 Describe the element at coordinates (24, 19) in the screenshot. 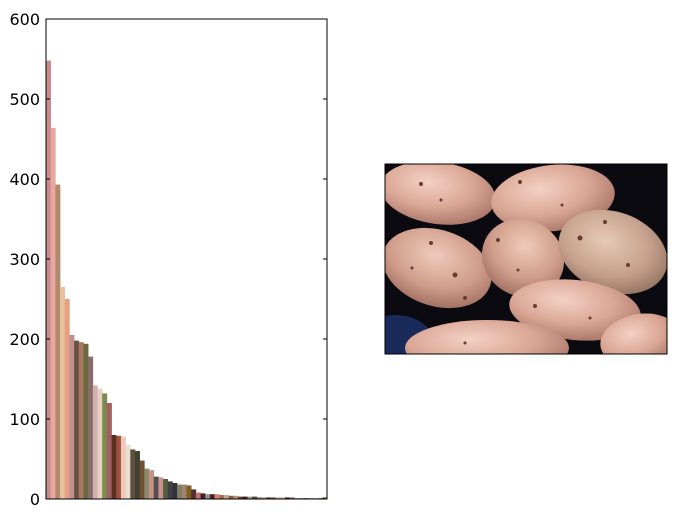

I see `y-tick-label: 600` at that location.